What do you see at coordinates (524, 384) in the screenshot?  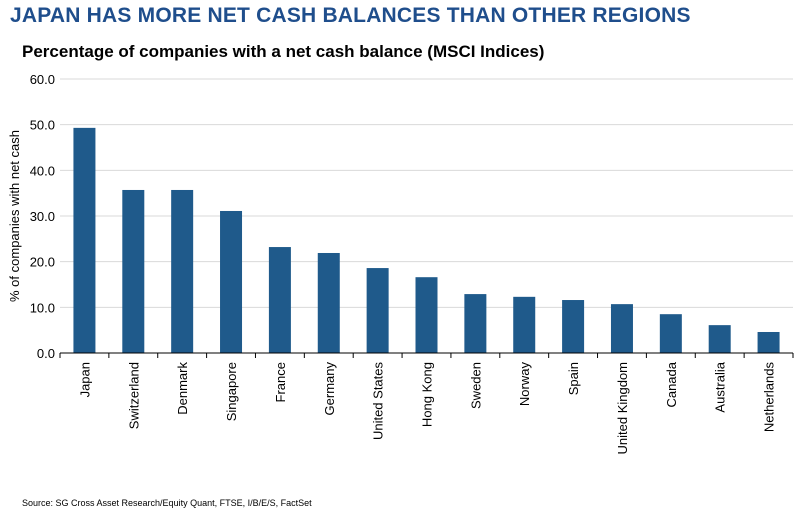 I see `x-tick-label: Norway` at bounding box center [524, 384].